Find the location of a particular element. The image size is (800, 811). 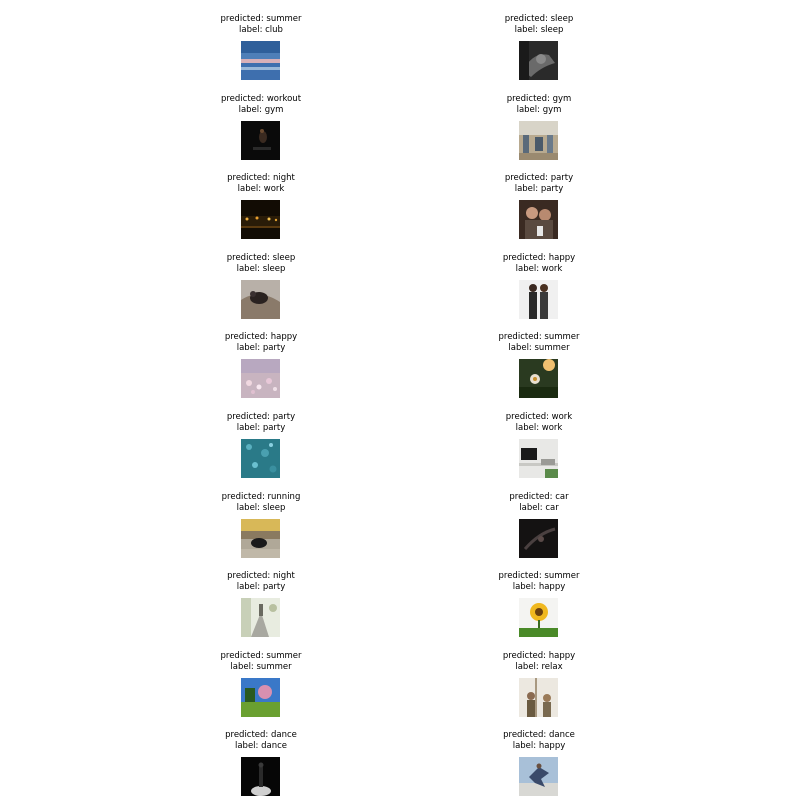

label-caption: label: relax is located at coordinates (539, 666).